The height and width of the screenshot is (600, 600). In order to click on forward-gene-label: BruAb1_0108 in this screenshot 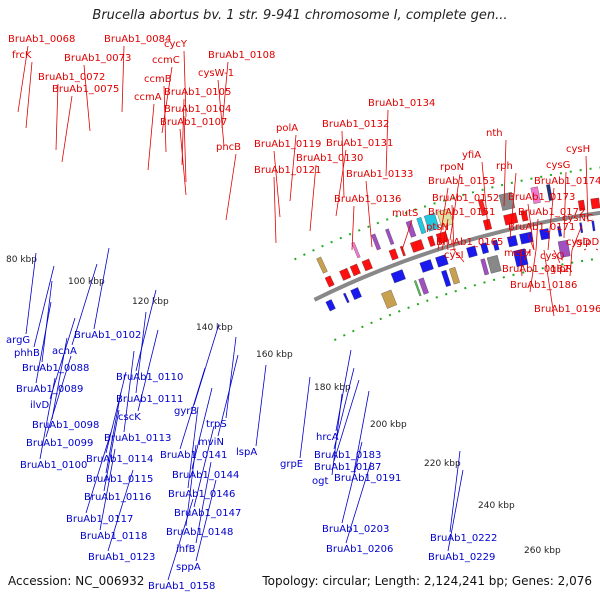, I will do `click(241, 55)`.